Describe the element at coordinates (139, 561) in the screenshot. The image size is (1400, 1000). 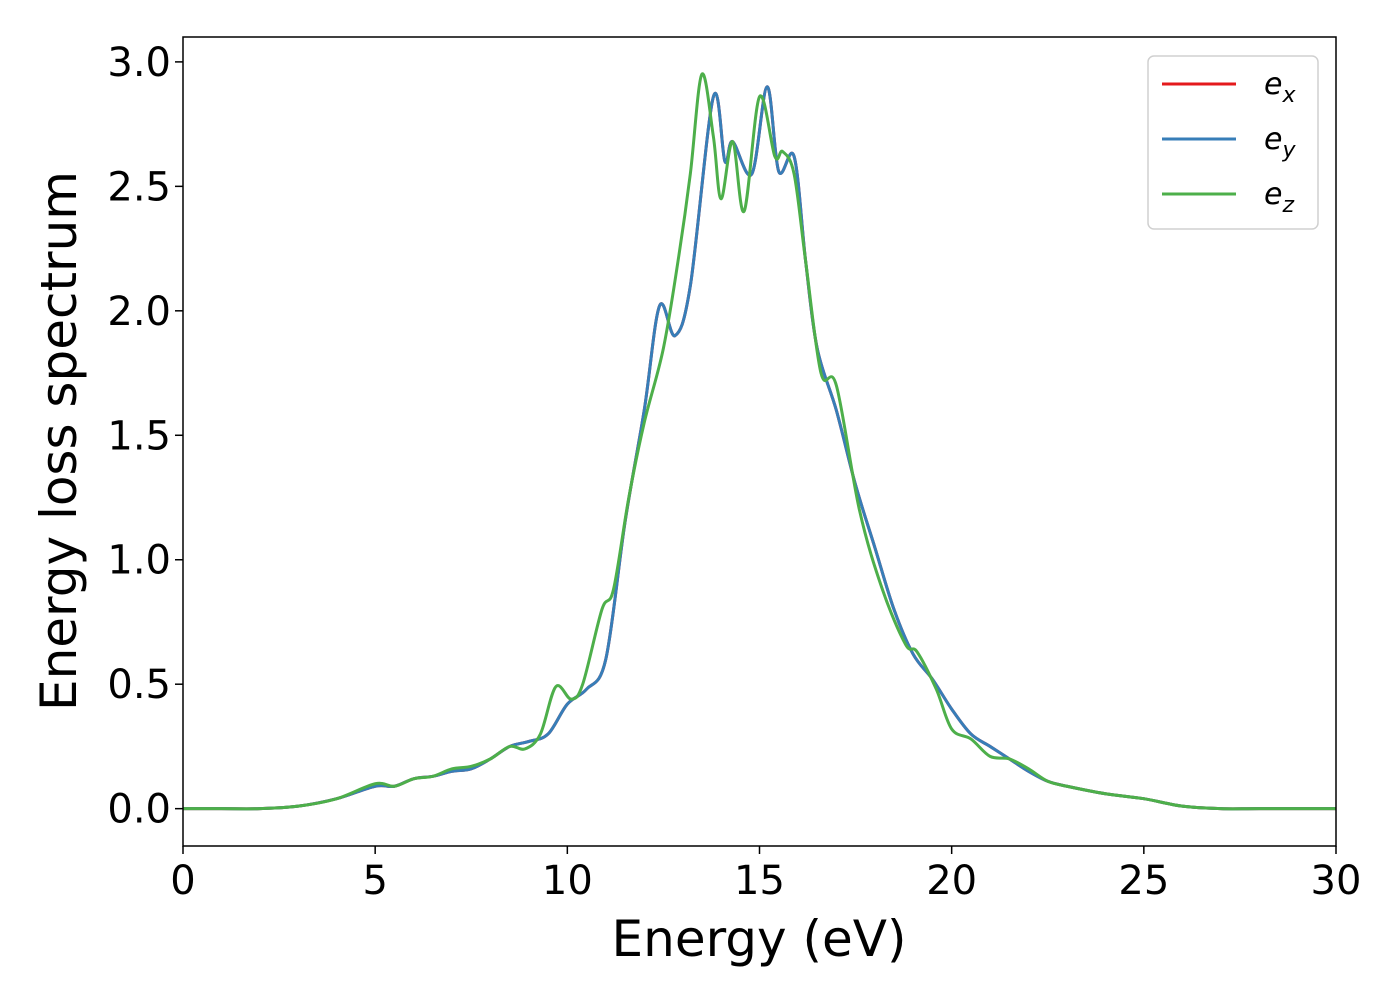
I see `y-tick-label: 1.0` at that location.